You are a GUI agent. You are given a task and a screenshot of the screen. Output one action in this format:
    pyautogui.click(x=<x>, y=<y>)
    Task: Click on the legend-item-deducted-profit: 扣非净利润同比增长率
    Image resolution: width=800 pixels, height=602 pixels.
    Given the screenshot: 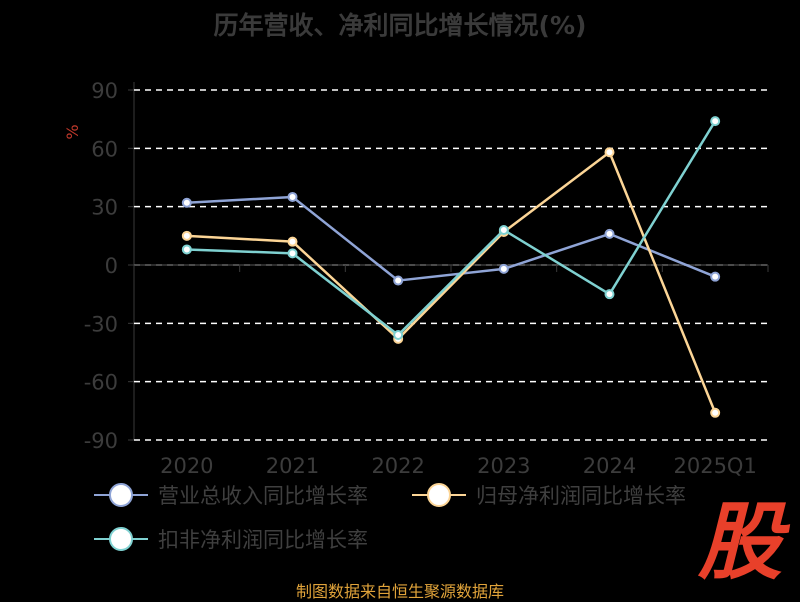 What is the action you would take?
    pyautogui.click(x=229, y=539)
    